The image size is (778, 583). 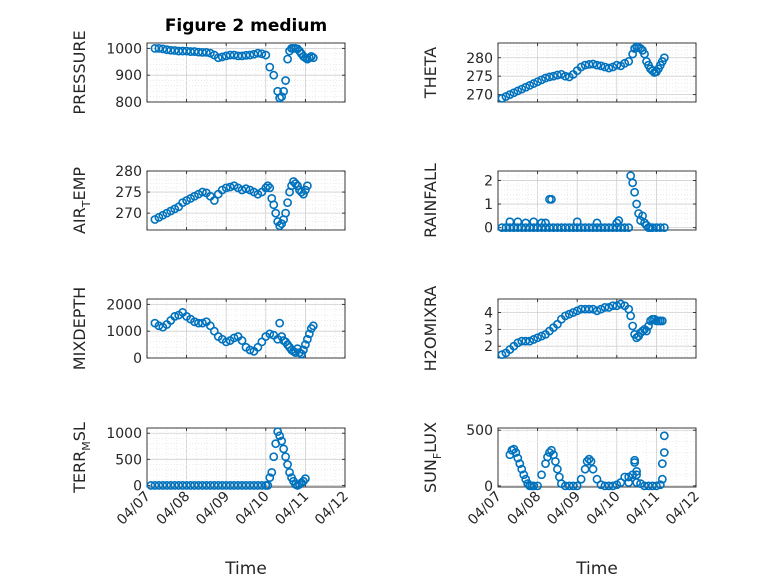 I want to click on y-axis-label: AIRTEMP, so click(x=81, y=200).